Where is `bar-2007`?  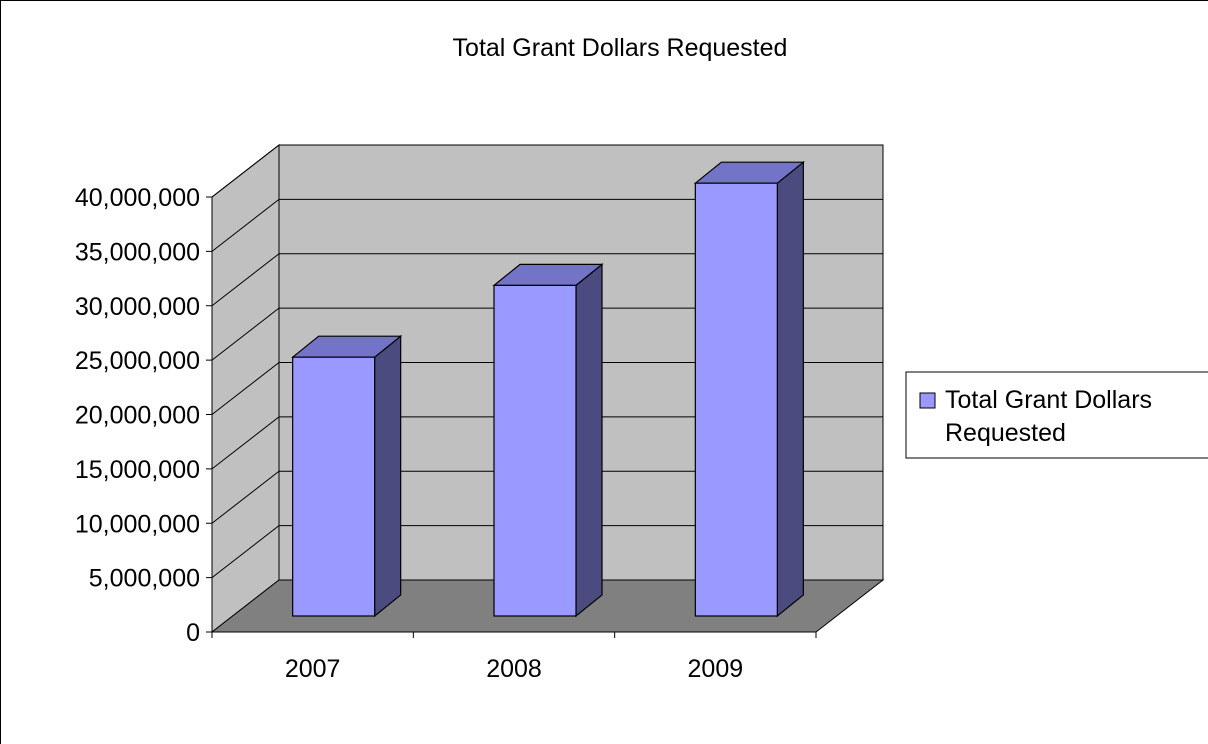
bar-2007 is located at coordinates (346, 476).